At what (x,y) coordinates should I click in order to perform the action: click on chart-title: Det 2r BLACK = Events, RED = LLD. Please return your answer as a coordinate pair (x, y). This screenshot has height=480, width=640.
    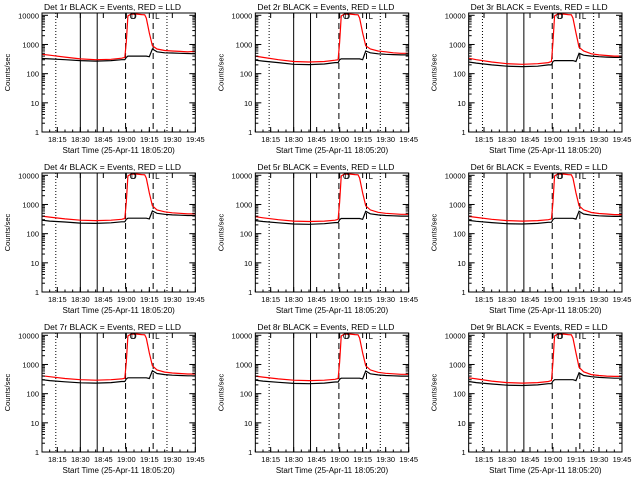
    Looking at the image, I should click on (325, 7).